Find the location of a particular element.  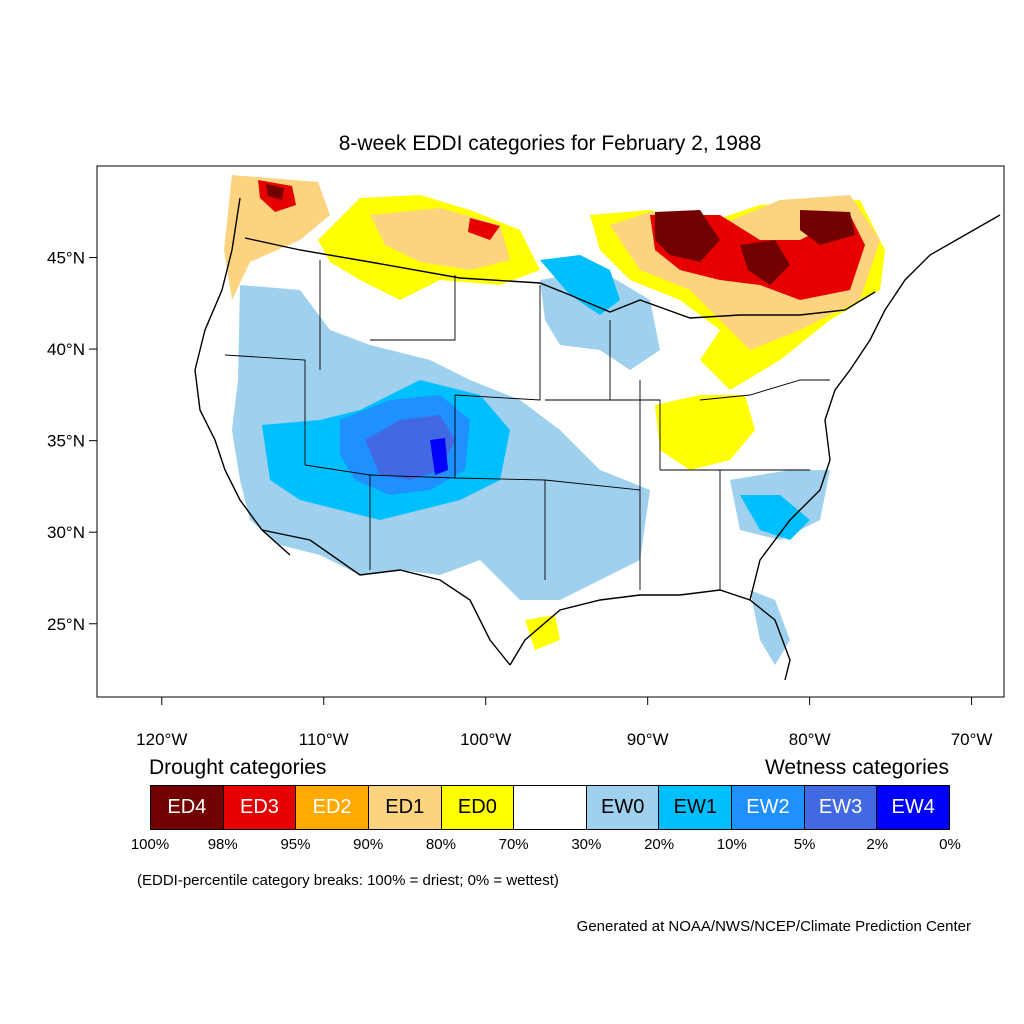

percentile-label: 20% is located at coordinates (659, 844).